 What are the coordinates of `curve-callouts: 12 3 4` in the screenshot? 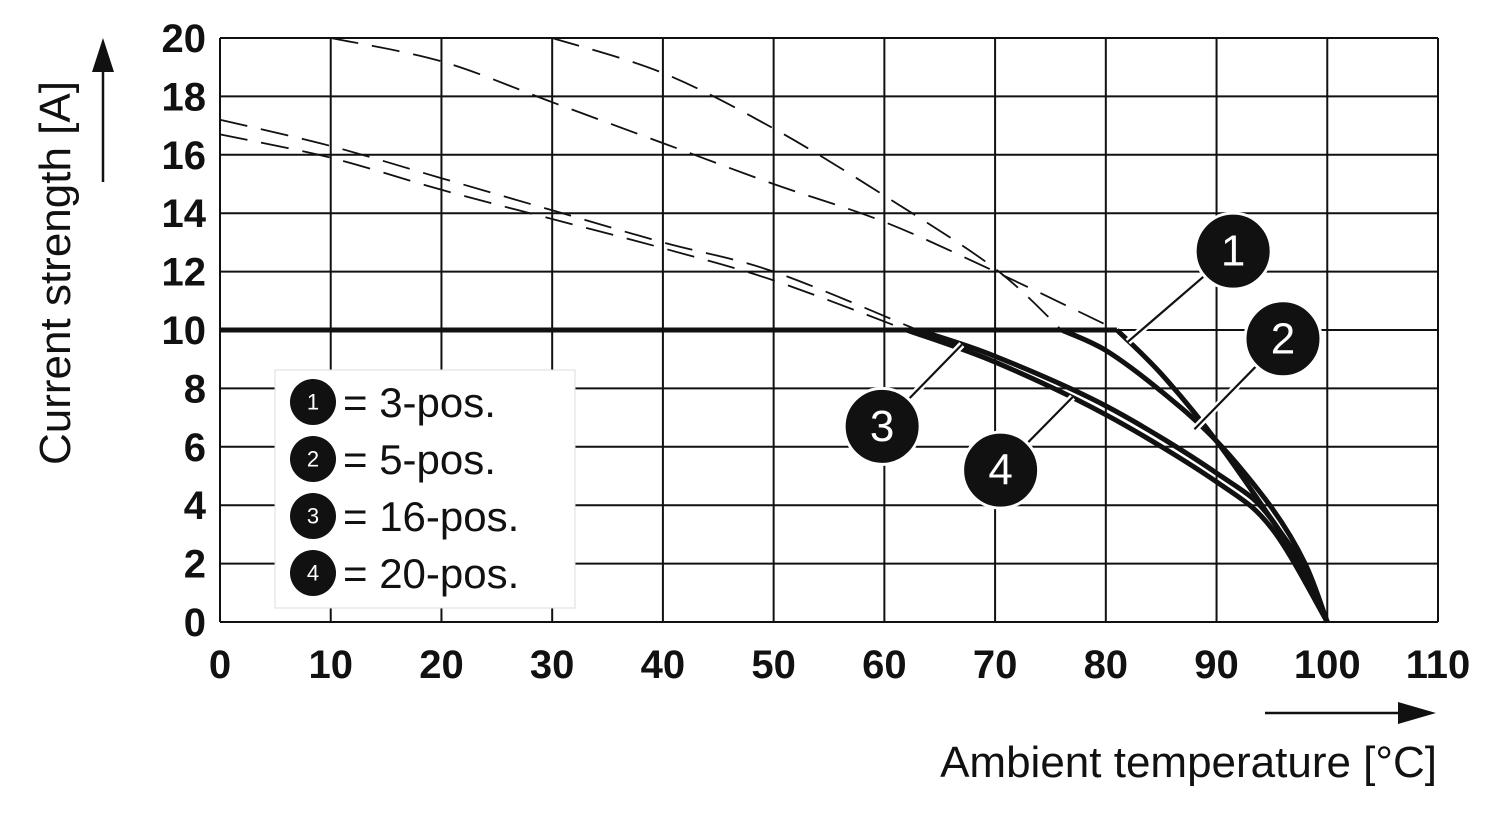 It's located at (1082, 360).